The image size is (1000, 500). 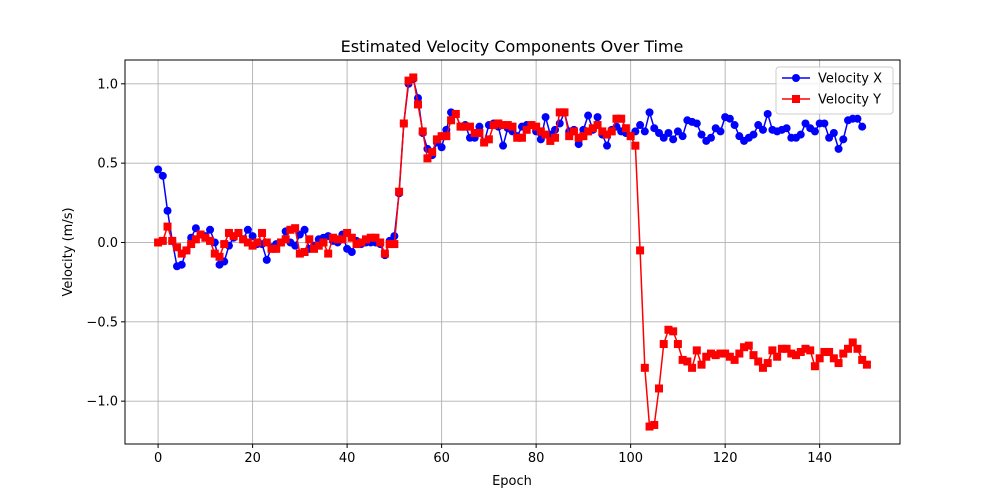 What do you see at coordinates (725, 458) in the screenshot?
I see `x-tick-label: 120` at bounding box center [725, 458].